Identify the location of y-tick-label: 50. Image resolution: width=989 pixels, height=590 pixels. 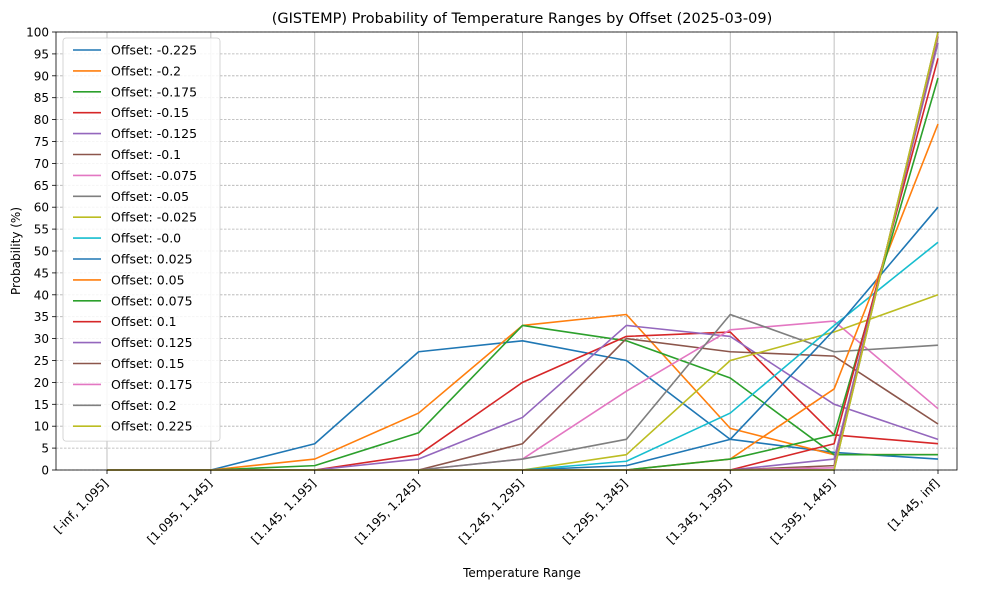
(41, 252).